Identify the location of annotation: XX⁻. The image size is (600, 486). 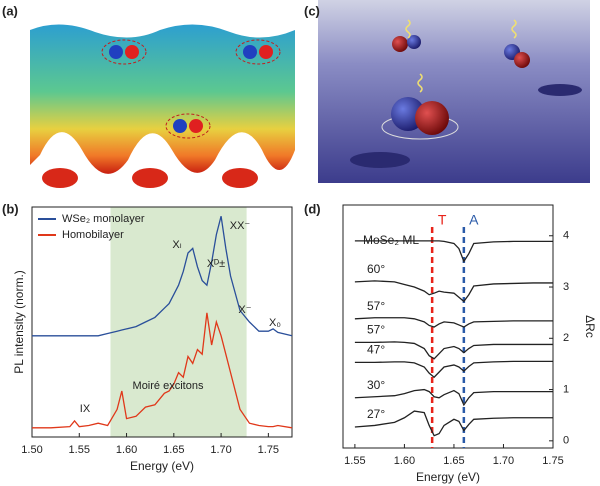
(240, 226).